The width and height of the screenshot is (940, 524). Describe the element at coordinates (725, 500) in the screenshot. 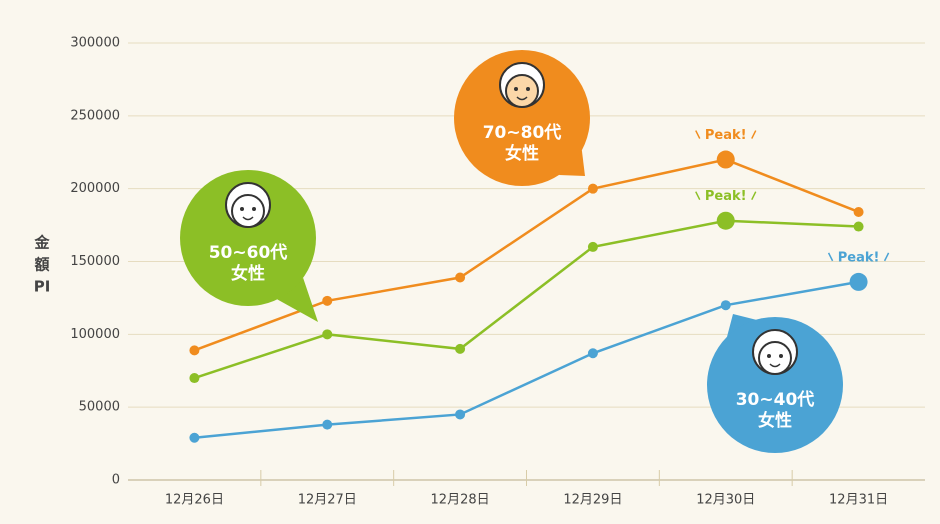

I see `x-tick-label: 12月30日` at that location.